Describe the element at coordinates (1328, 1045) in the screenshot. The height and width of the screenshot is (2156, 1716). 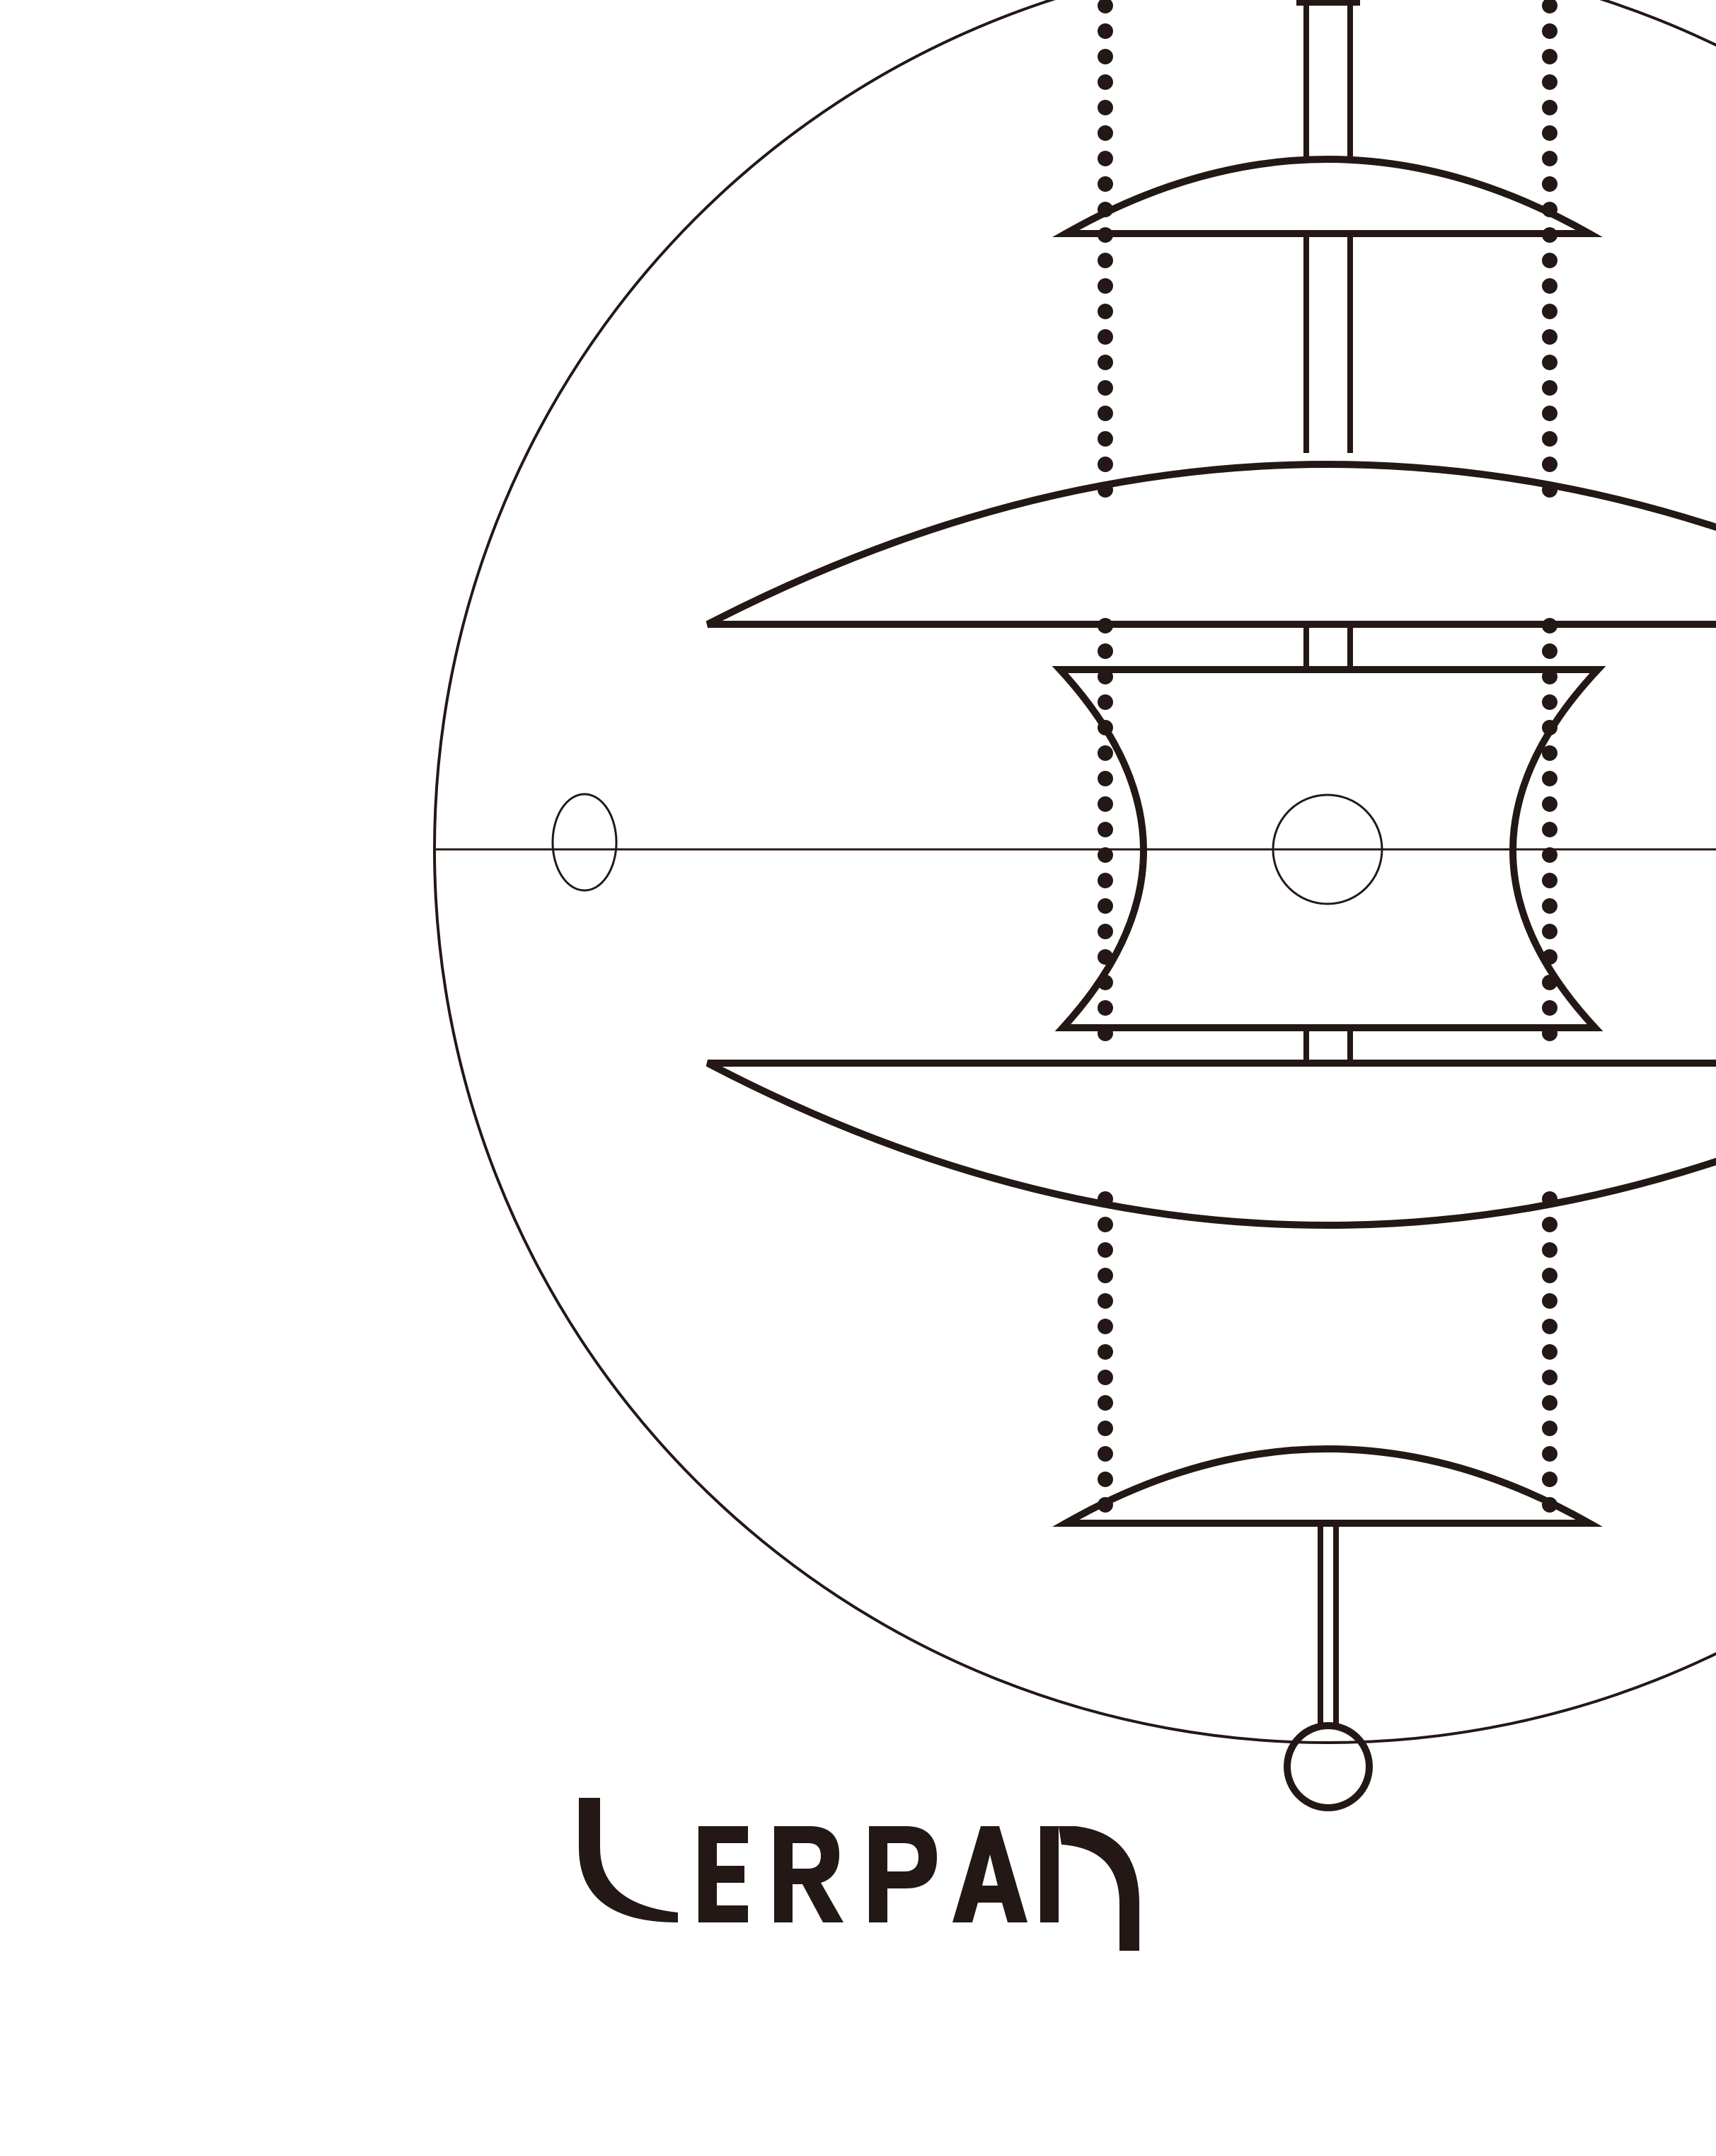
I see `lower-middle-stem` at that location.